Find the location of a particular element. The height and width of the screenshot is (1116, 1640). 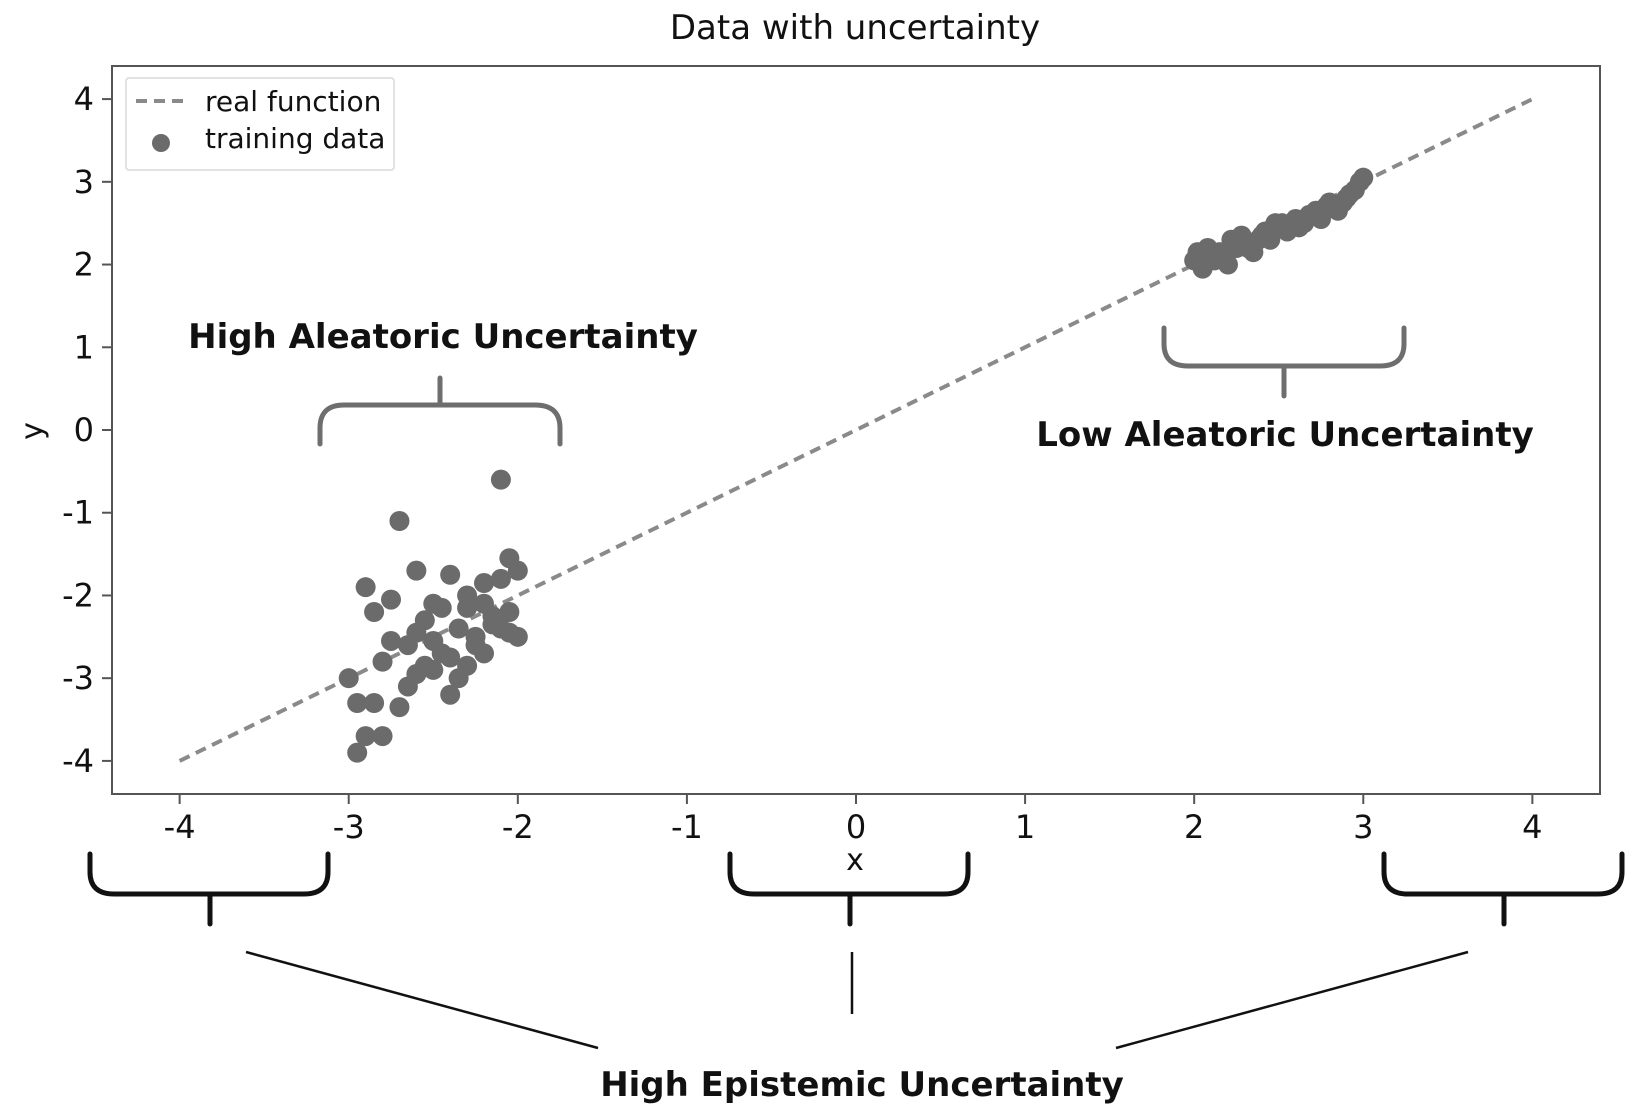

x-tick-label: 2 is located at coordinates (1194, 827).